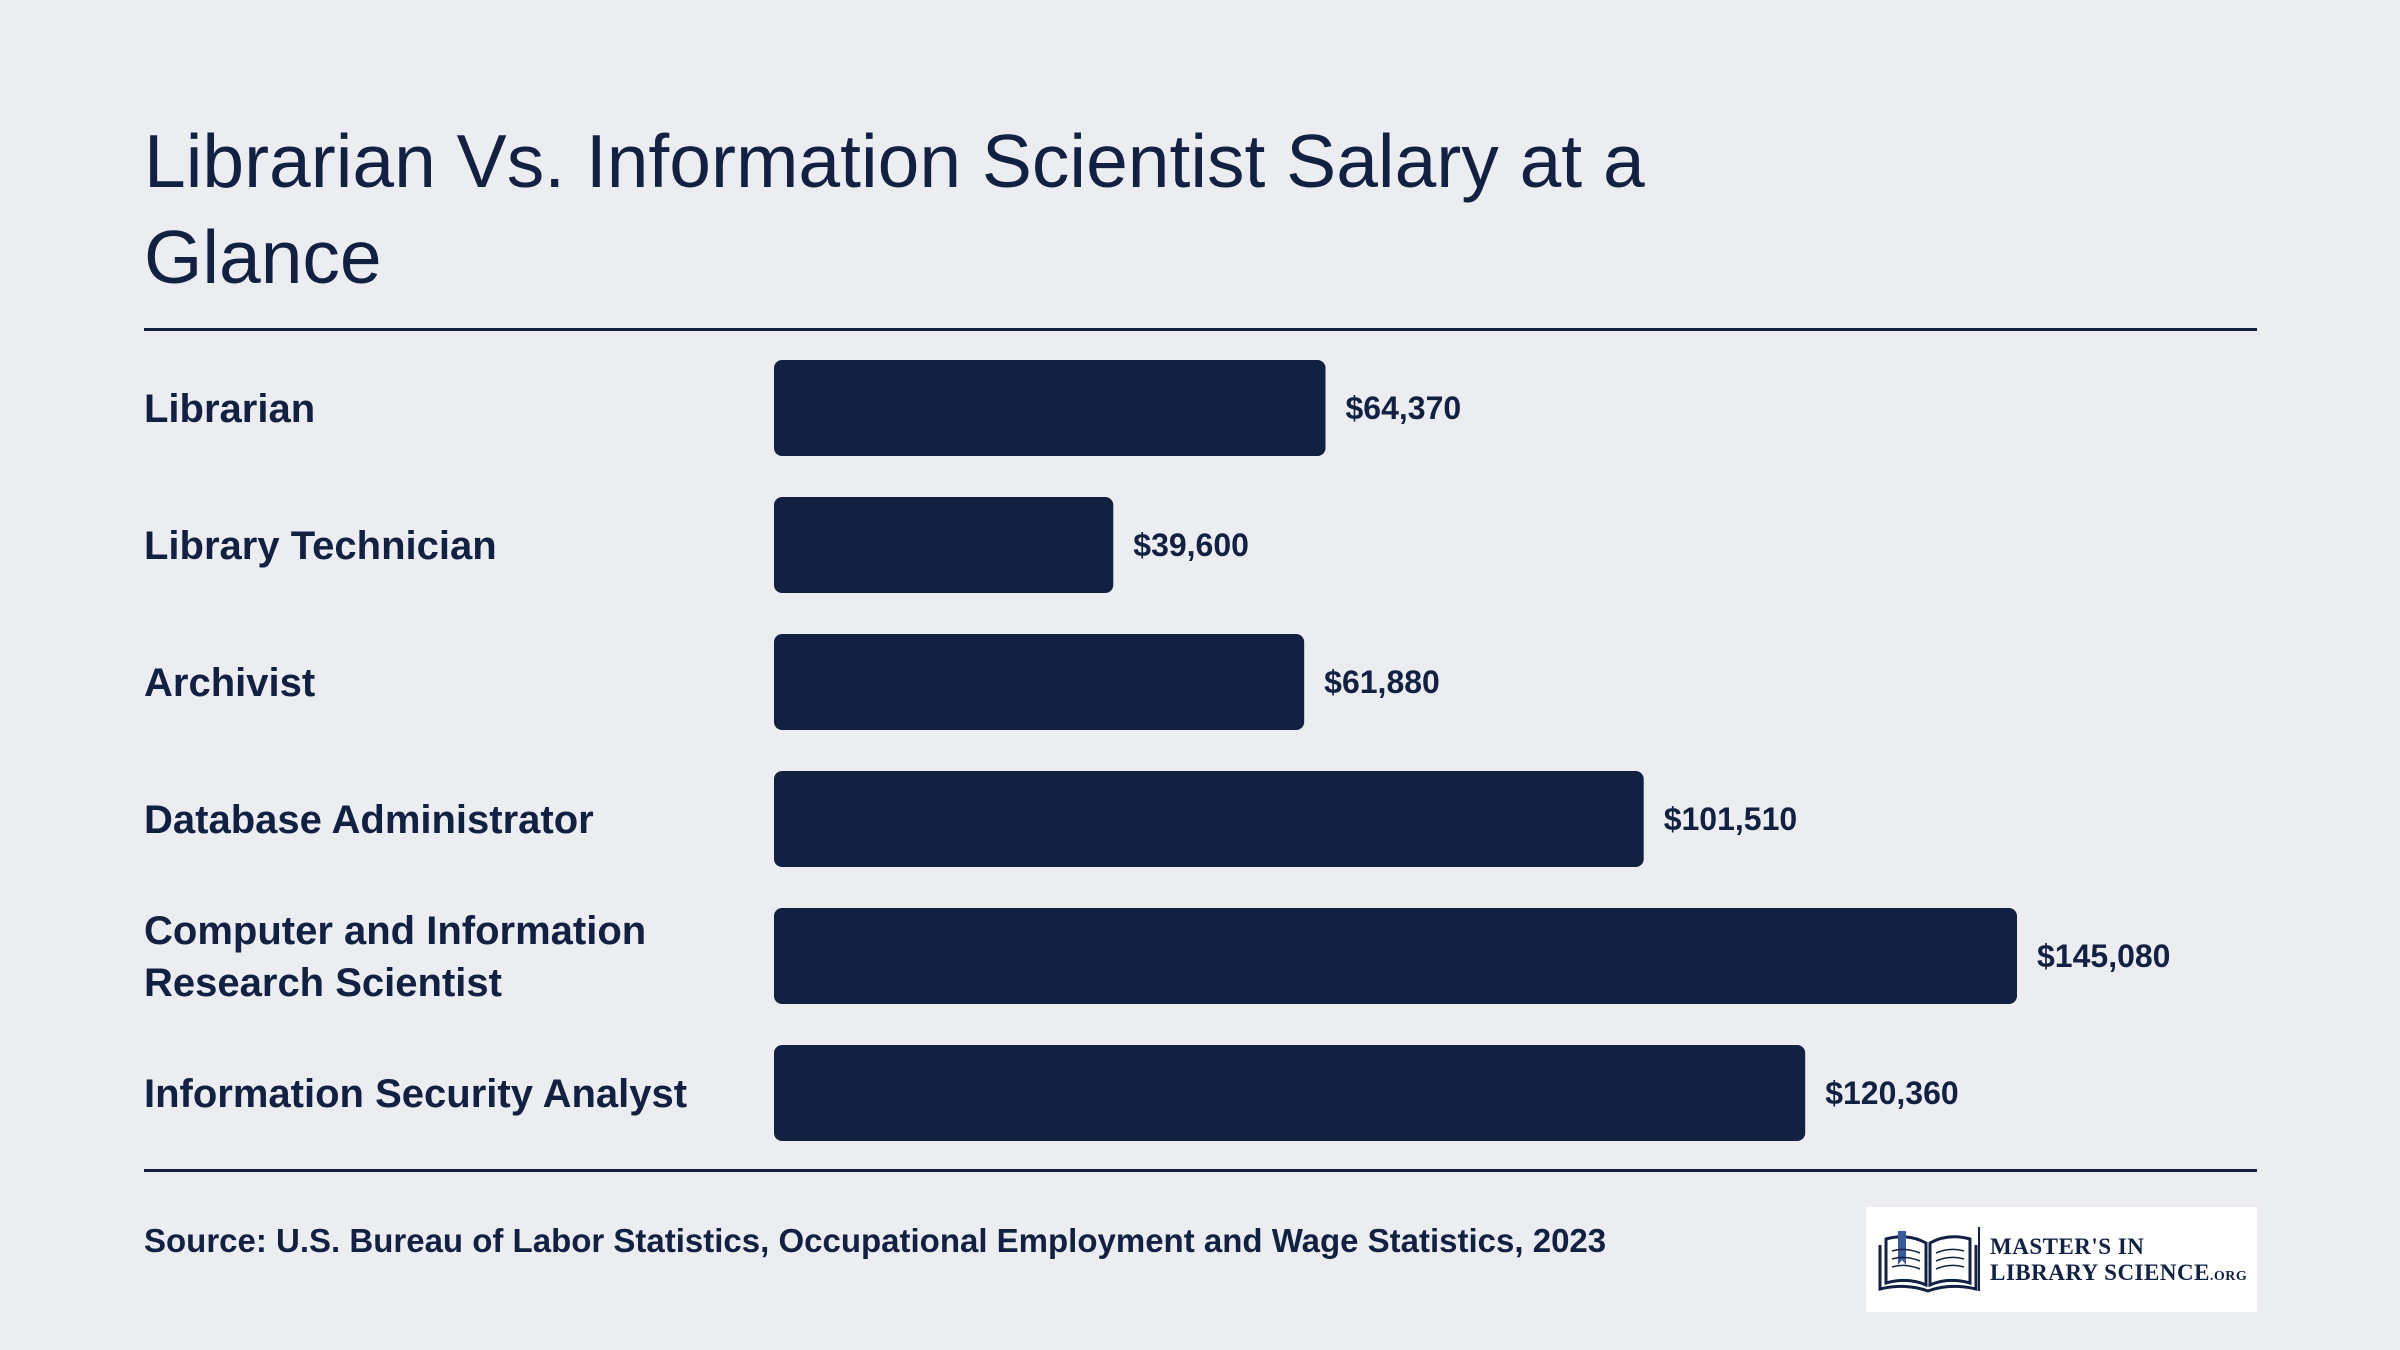  Describe the element at coordinates (2228, 1276) in the screenshot. I see `logo-line-2-suffix: .ORG` at that location.